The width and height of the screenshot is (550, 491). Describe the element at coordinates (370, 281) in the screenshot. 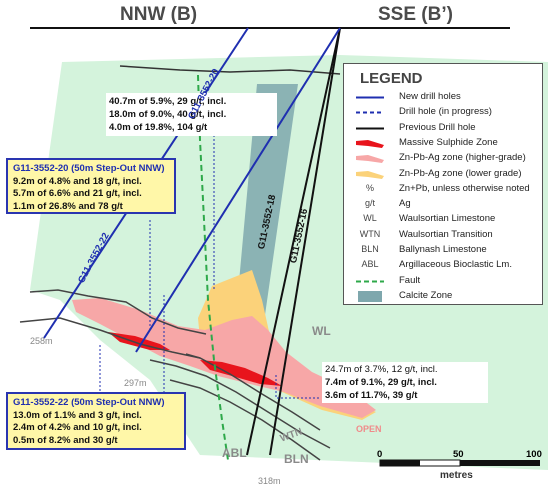

I see `legend-symbol-fault` at that location.